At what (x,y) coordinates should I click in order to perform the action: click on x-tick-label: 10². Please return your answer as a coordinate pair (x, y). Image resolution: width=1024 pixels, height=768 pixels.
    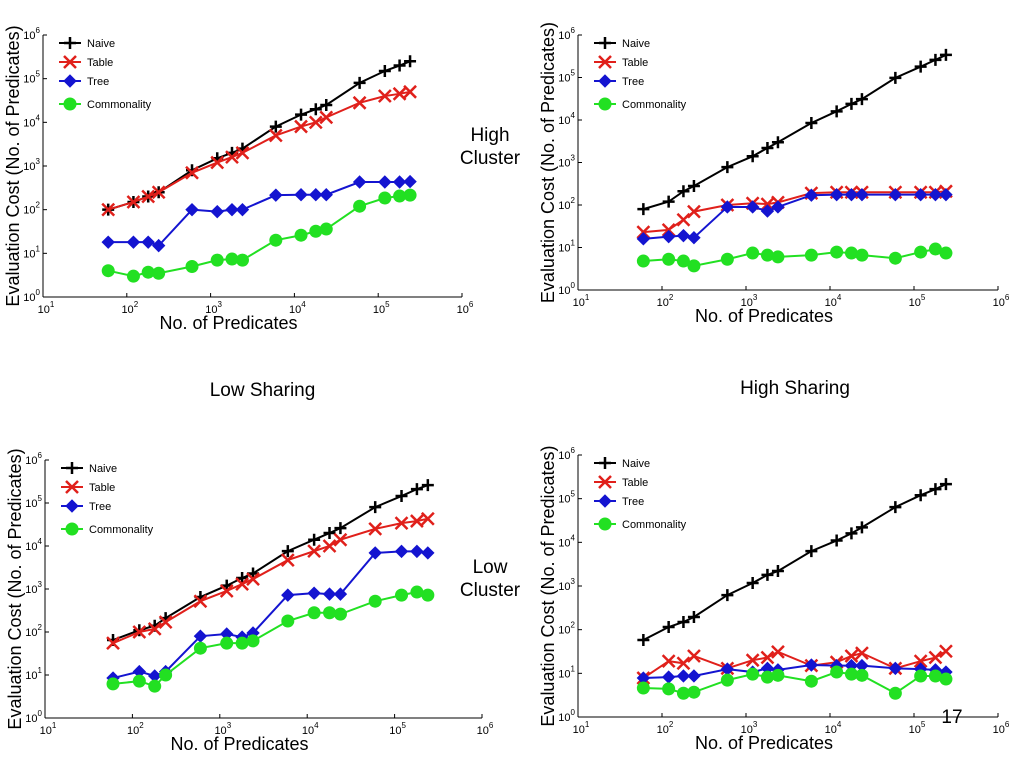
    Looking at the image, I should click on (129, 308).